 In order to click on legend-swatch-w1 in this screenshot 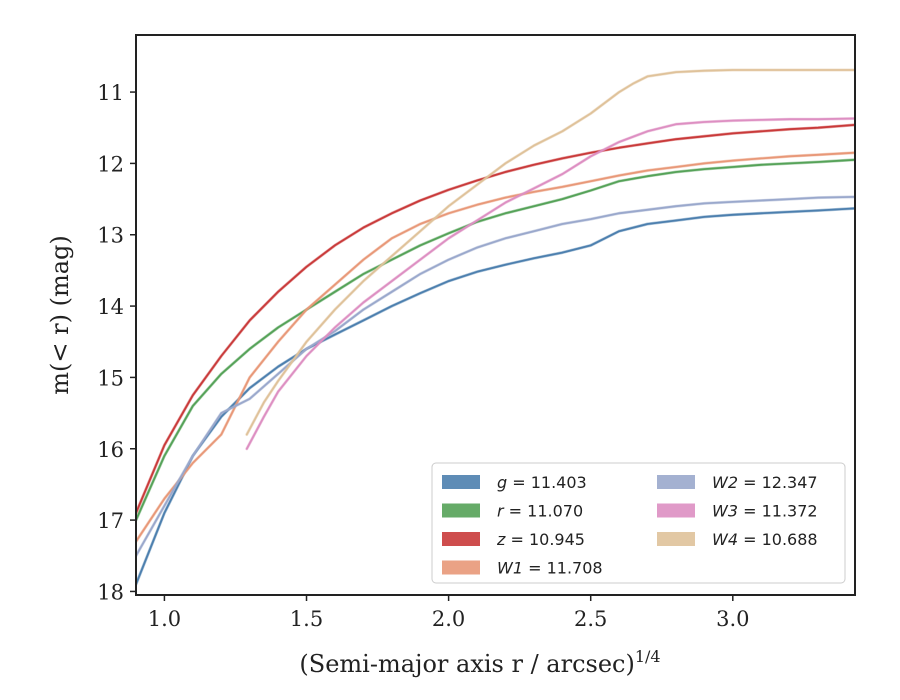, I will do `click(461, 567)`.